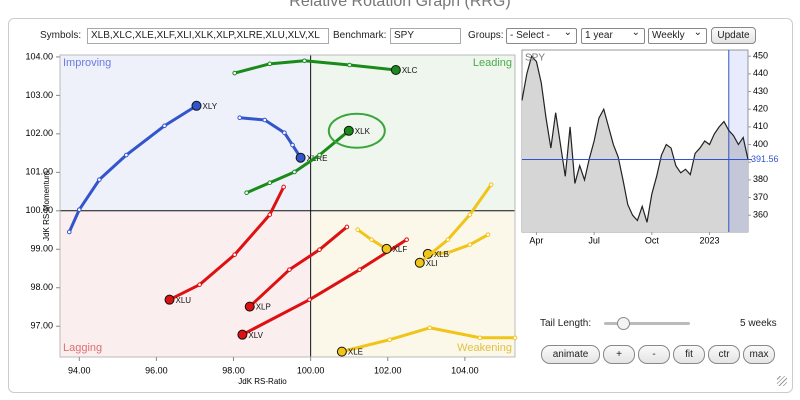 The height and width of the screenshot is (400, 800). I want to click on y-tick-label: 104.00, so click(39, 56).